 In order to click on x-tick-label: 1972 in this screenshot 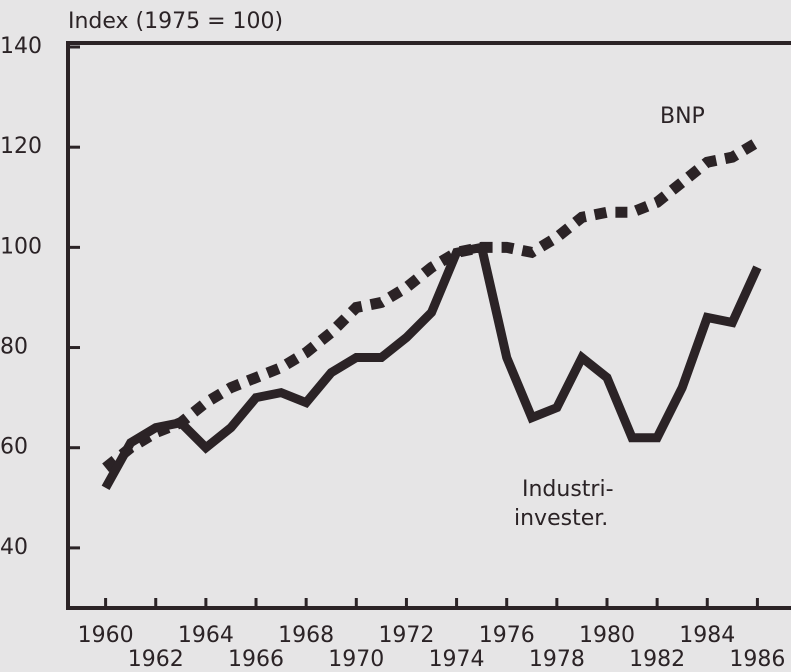, I will do `click(406, 635)`.